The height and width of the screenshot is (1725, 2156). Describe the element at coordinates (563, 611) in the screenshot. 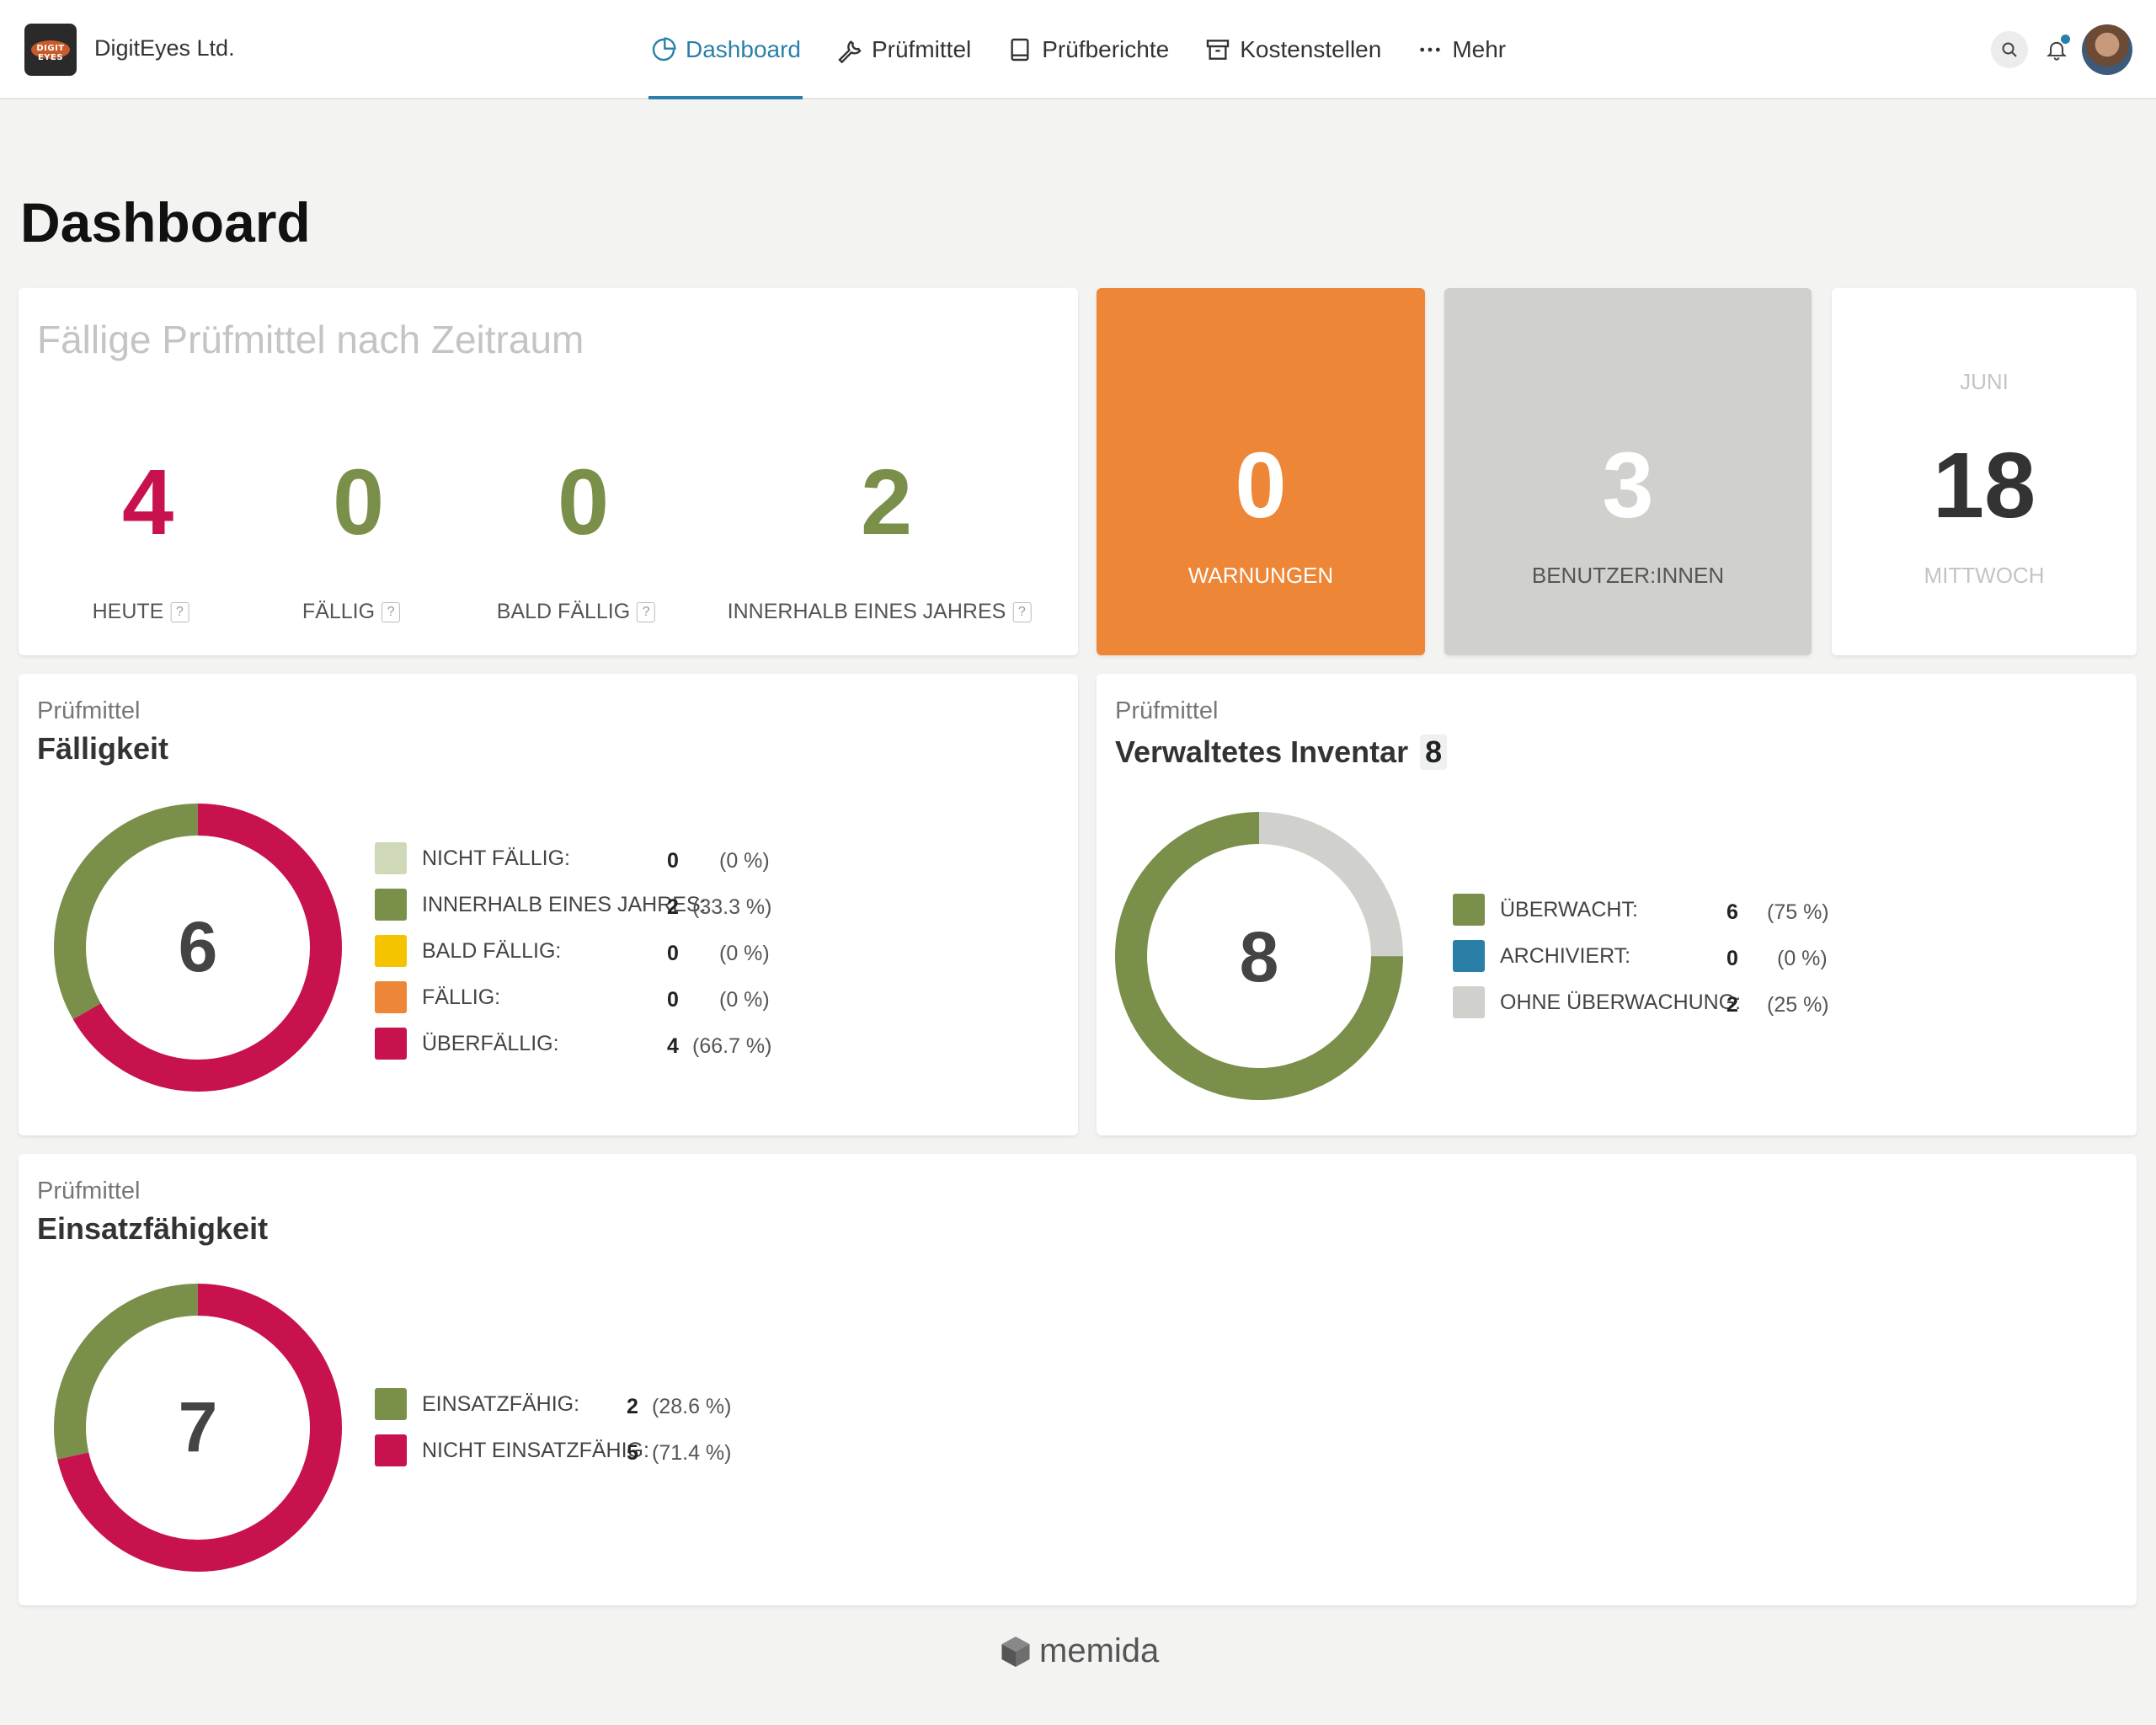

I see `label-text: BALD FÄLLIG` at that location.